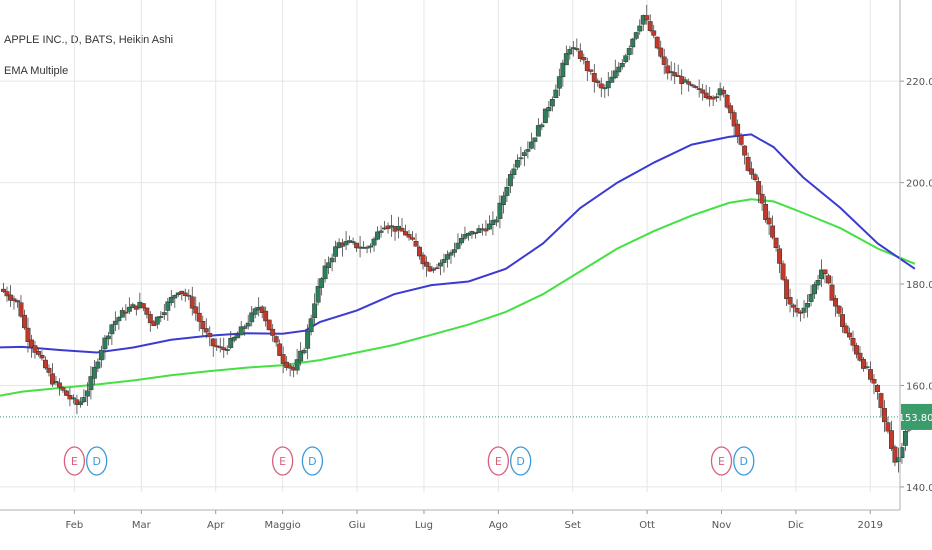  Describe the element at coordinates (75, 525) in the screenshot. I see `x-tick-label: Feb` at that location.